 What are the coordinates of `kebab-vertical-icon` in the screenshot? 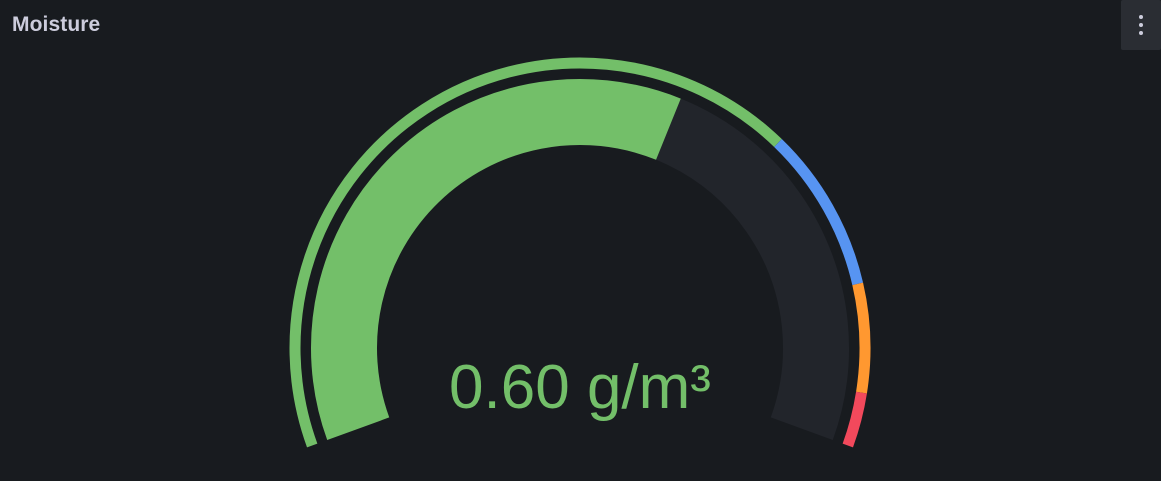 It's located at (1141, 25).